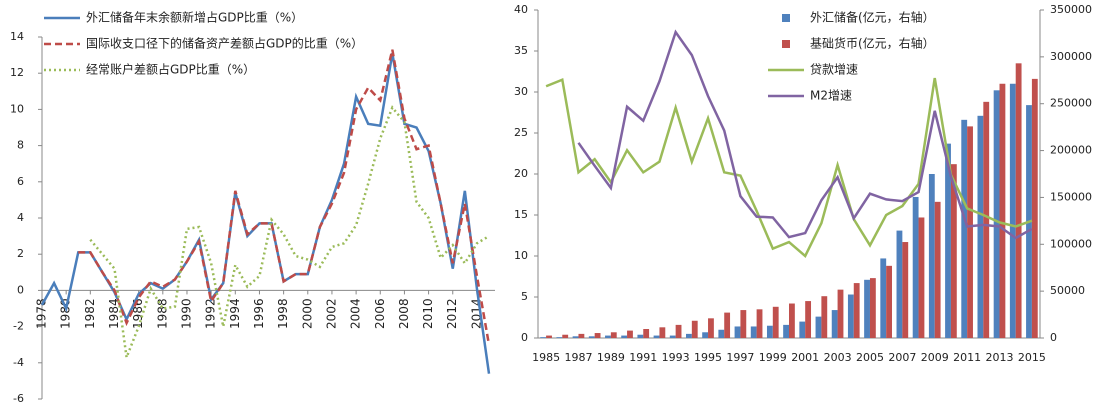 This screenshot has height=407, width=1106. What do you see at coordinates (872, 17) in the screenshot?
I see `legend-label: 外汇储备(亿元，右轴）` at bounding box center [872, 17].